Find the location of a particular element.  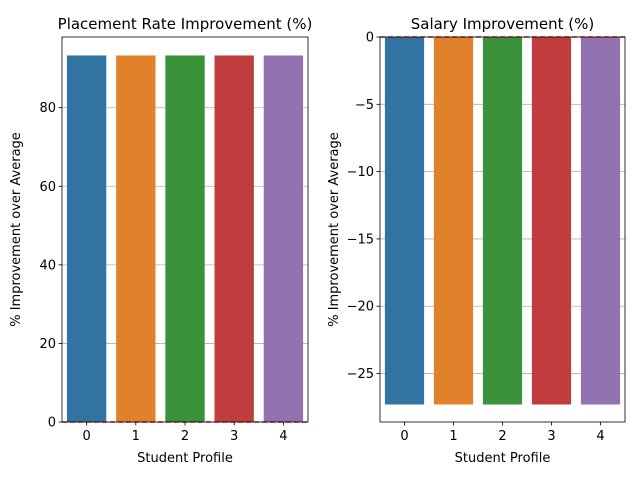

chart1-x-tick-label-2: 2 is located at coordinates (185, 436).